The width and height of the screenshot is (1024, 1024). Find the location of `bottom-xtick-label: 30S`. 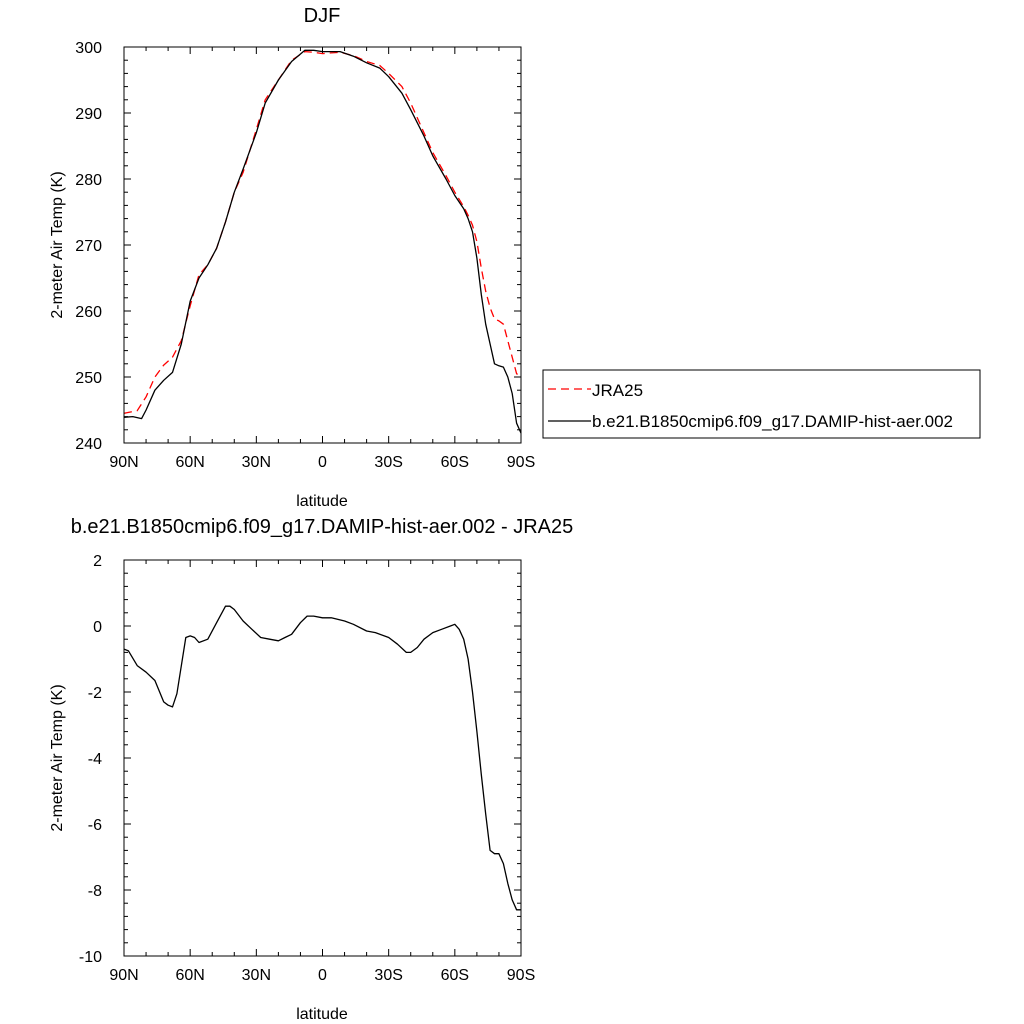

bottom-xtick-label: 30S is located at coordinates (388, 975).